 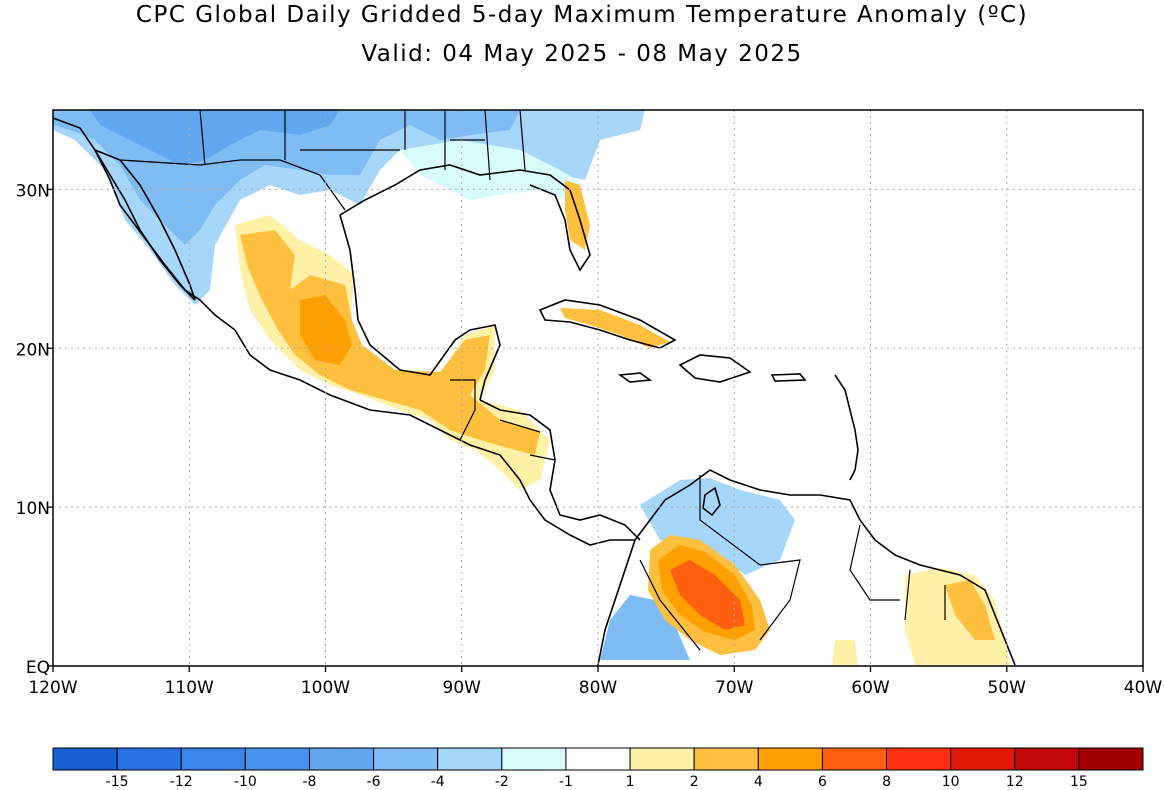 What do you see at coordinates (1143, 688) in the screenshot?
I see `x-tick-label: 40W` at bounding box center [1143, 688].